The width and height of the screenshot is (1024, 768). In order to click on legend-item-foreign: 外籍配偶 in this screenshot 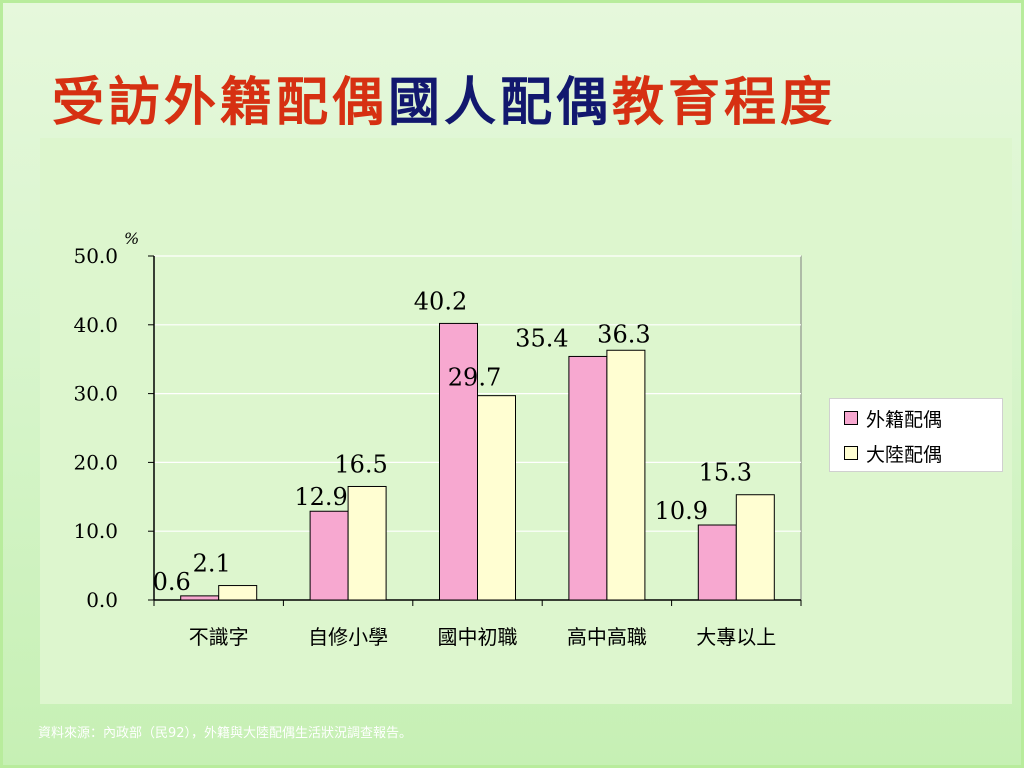, I will do `click(893, 418)`.